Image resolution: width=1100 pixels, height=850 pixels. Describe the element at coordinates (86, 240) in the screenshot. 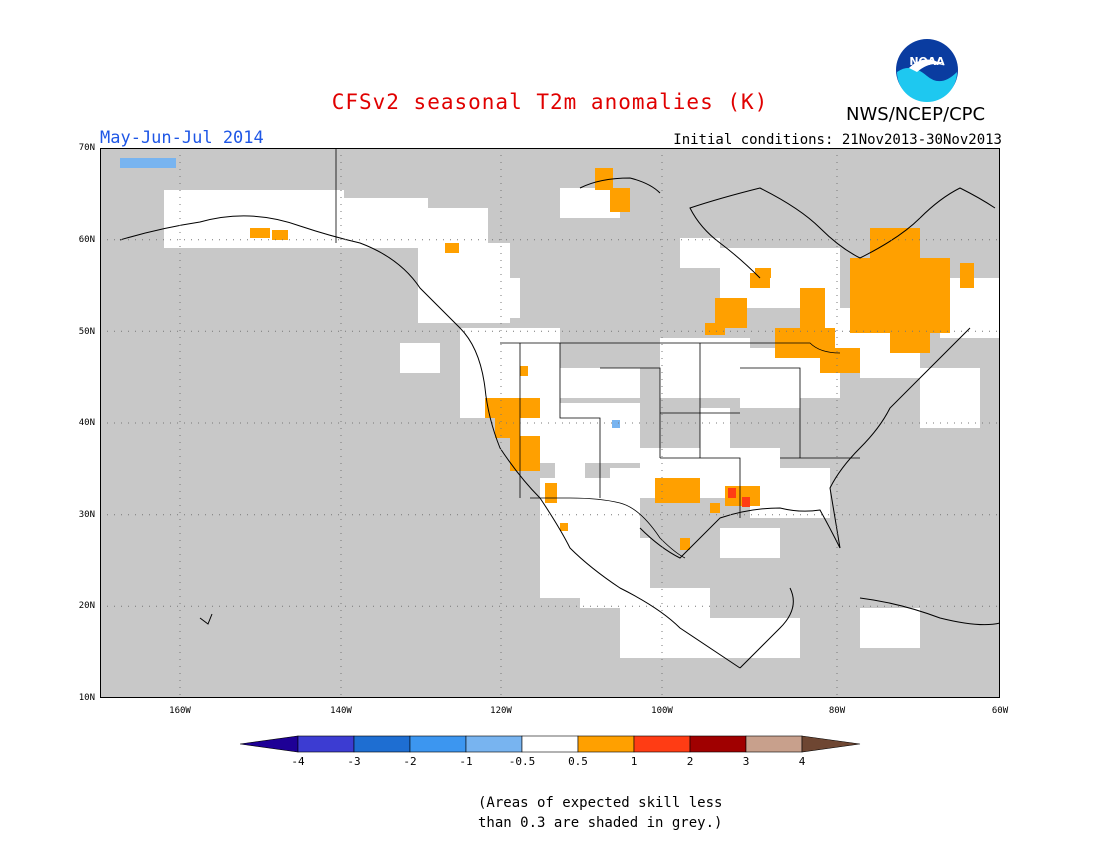

I see `lat-label-60n: 60N` at that location.